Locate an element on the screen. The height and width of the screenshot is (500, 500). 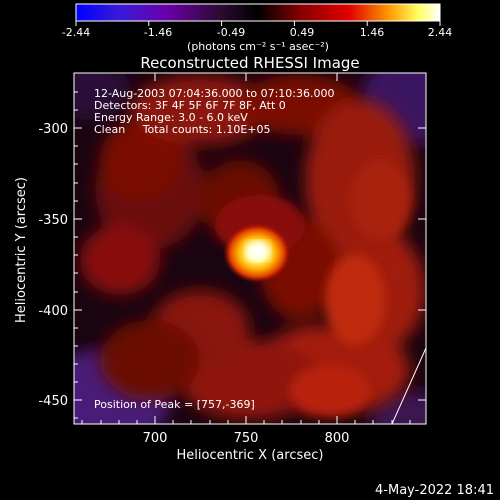
info-detectors: Detectors: 3F 4F 5F 6F 7F 8F, Att 0 is located at coordinates (190, 105).